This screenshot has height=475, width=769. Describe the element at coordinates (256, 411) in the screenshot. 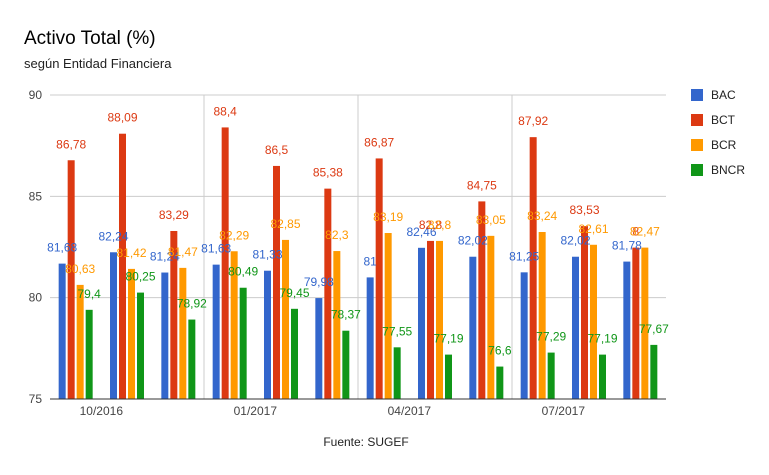

I see `x-tick-label: 01/2017` at that location.